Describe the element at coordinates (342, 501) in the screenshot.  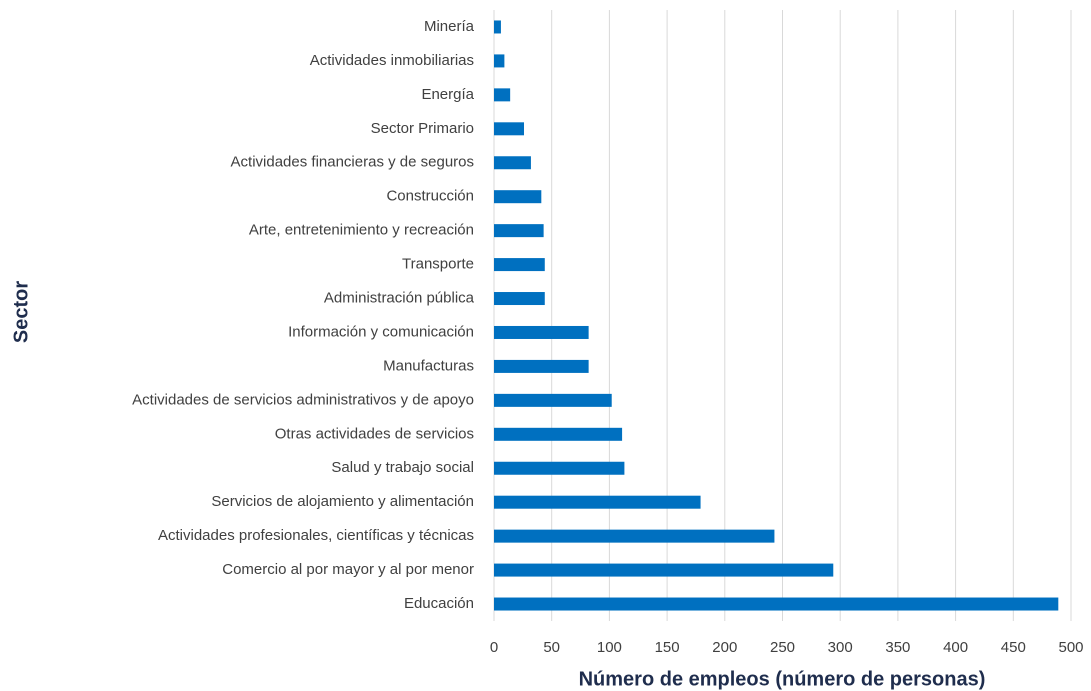
I see `y-tick-label: Servicios de alojamiento y alimentación` at that location.